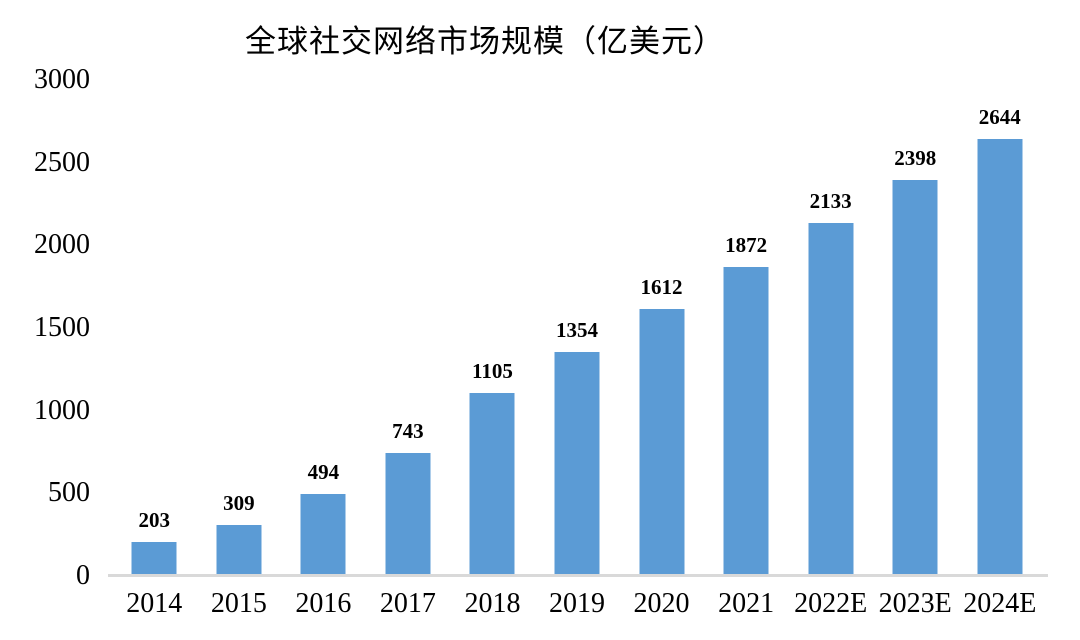 This screenshot has width=1080, height=640. Describe the element at coordinates (83, 575) in the screenshot. I see `y-tick-label: 0` at that location.